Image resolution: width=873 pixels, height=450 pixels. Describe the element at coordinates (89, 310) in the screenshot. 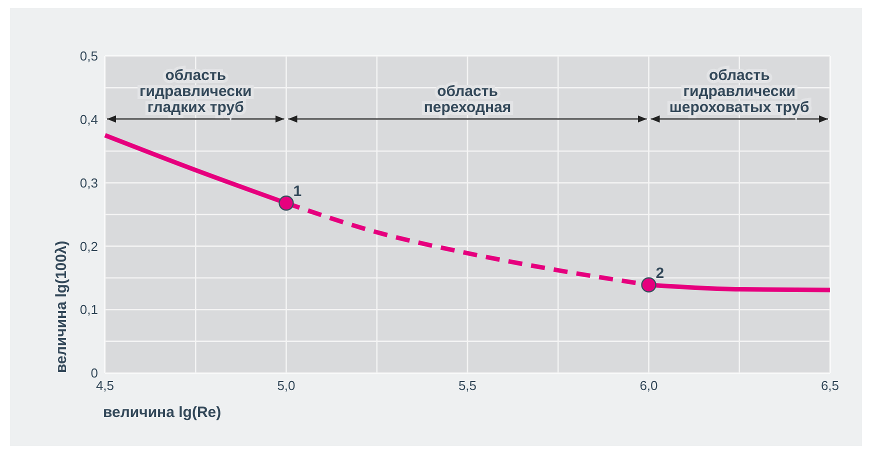

I see `y-tick-label: 0,1` at that location.